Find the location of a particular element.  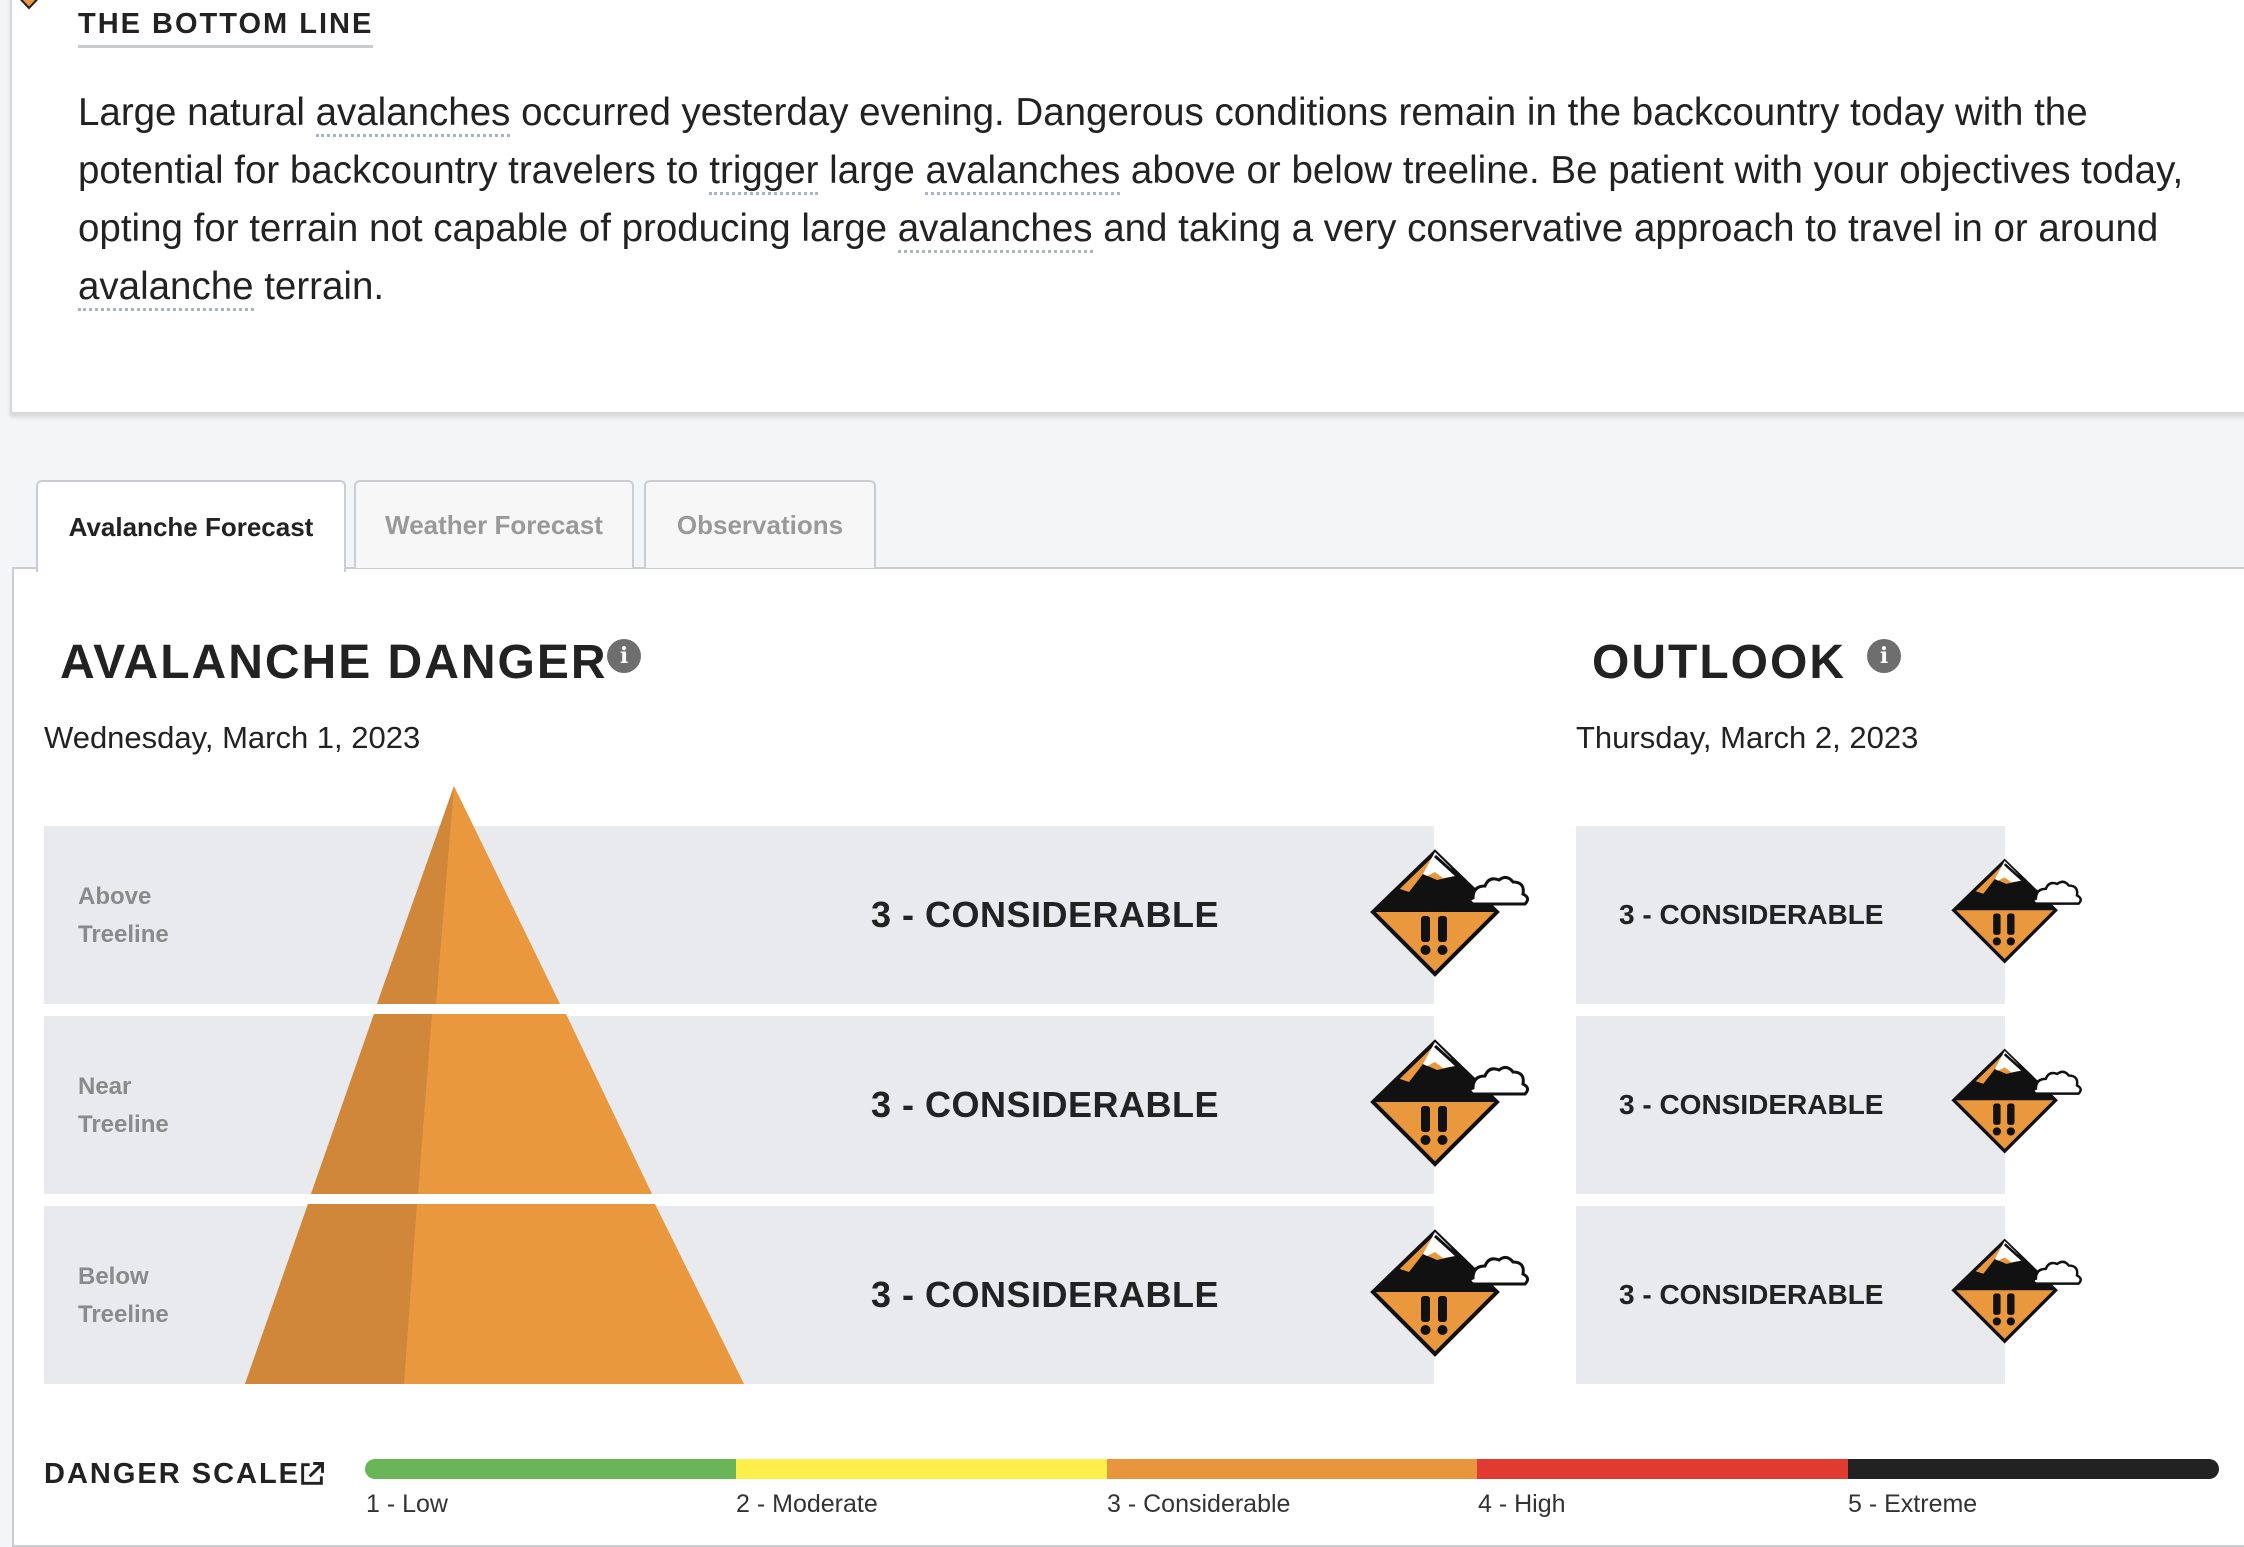

scale-segment-moderate is located at coordinates (921, 1469).